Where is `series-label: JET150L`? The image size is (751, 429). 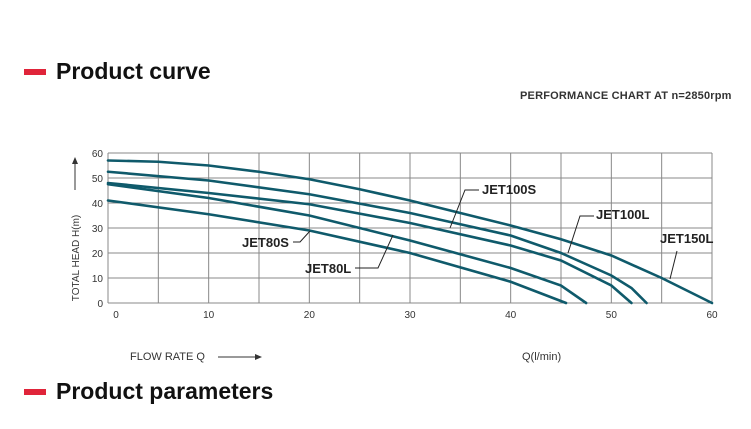 series-label: JET150L is located at coordinates (687, 238).